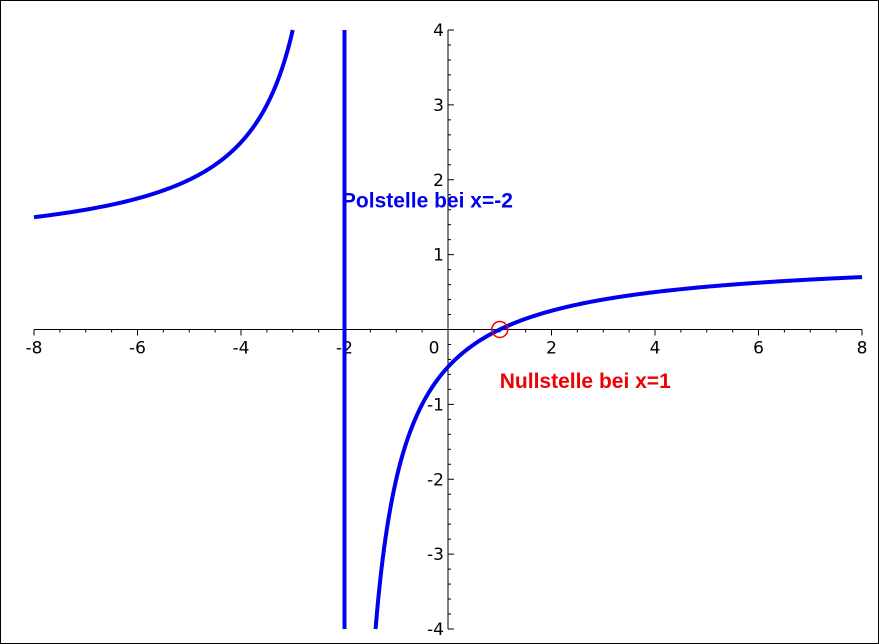  I want to click on labels-layer: Polstelle bei x=-2 Nullstelle bei x=1, so click(506, 290).